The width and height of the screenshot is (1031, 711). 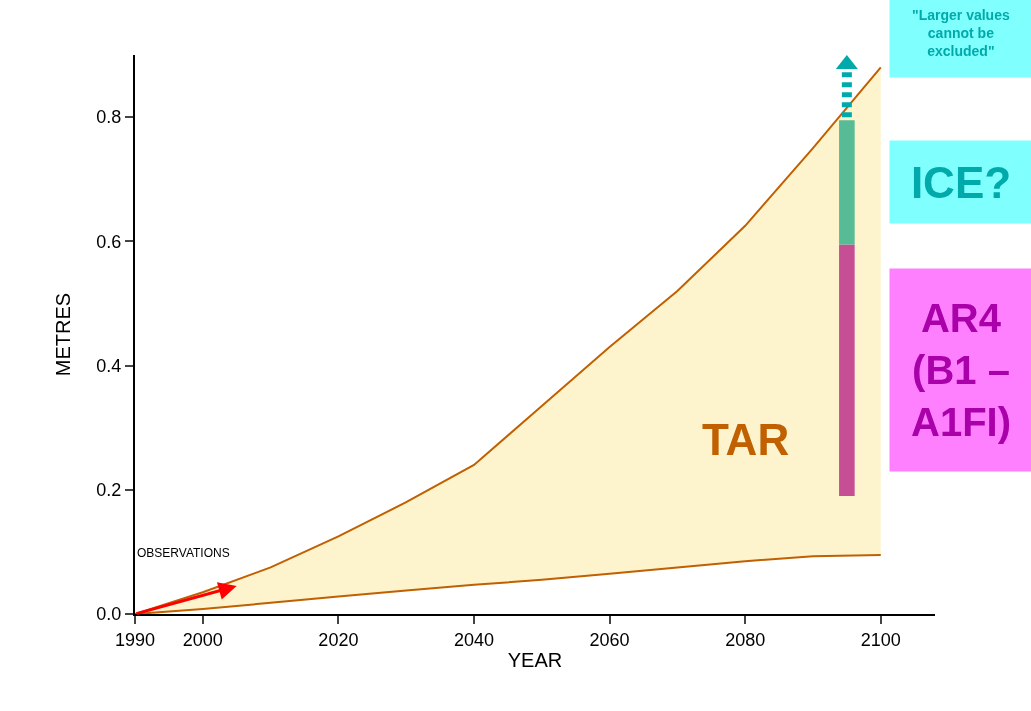 I want to click on x-tick-label: 2020, so click(x=338, y=639).